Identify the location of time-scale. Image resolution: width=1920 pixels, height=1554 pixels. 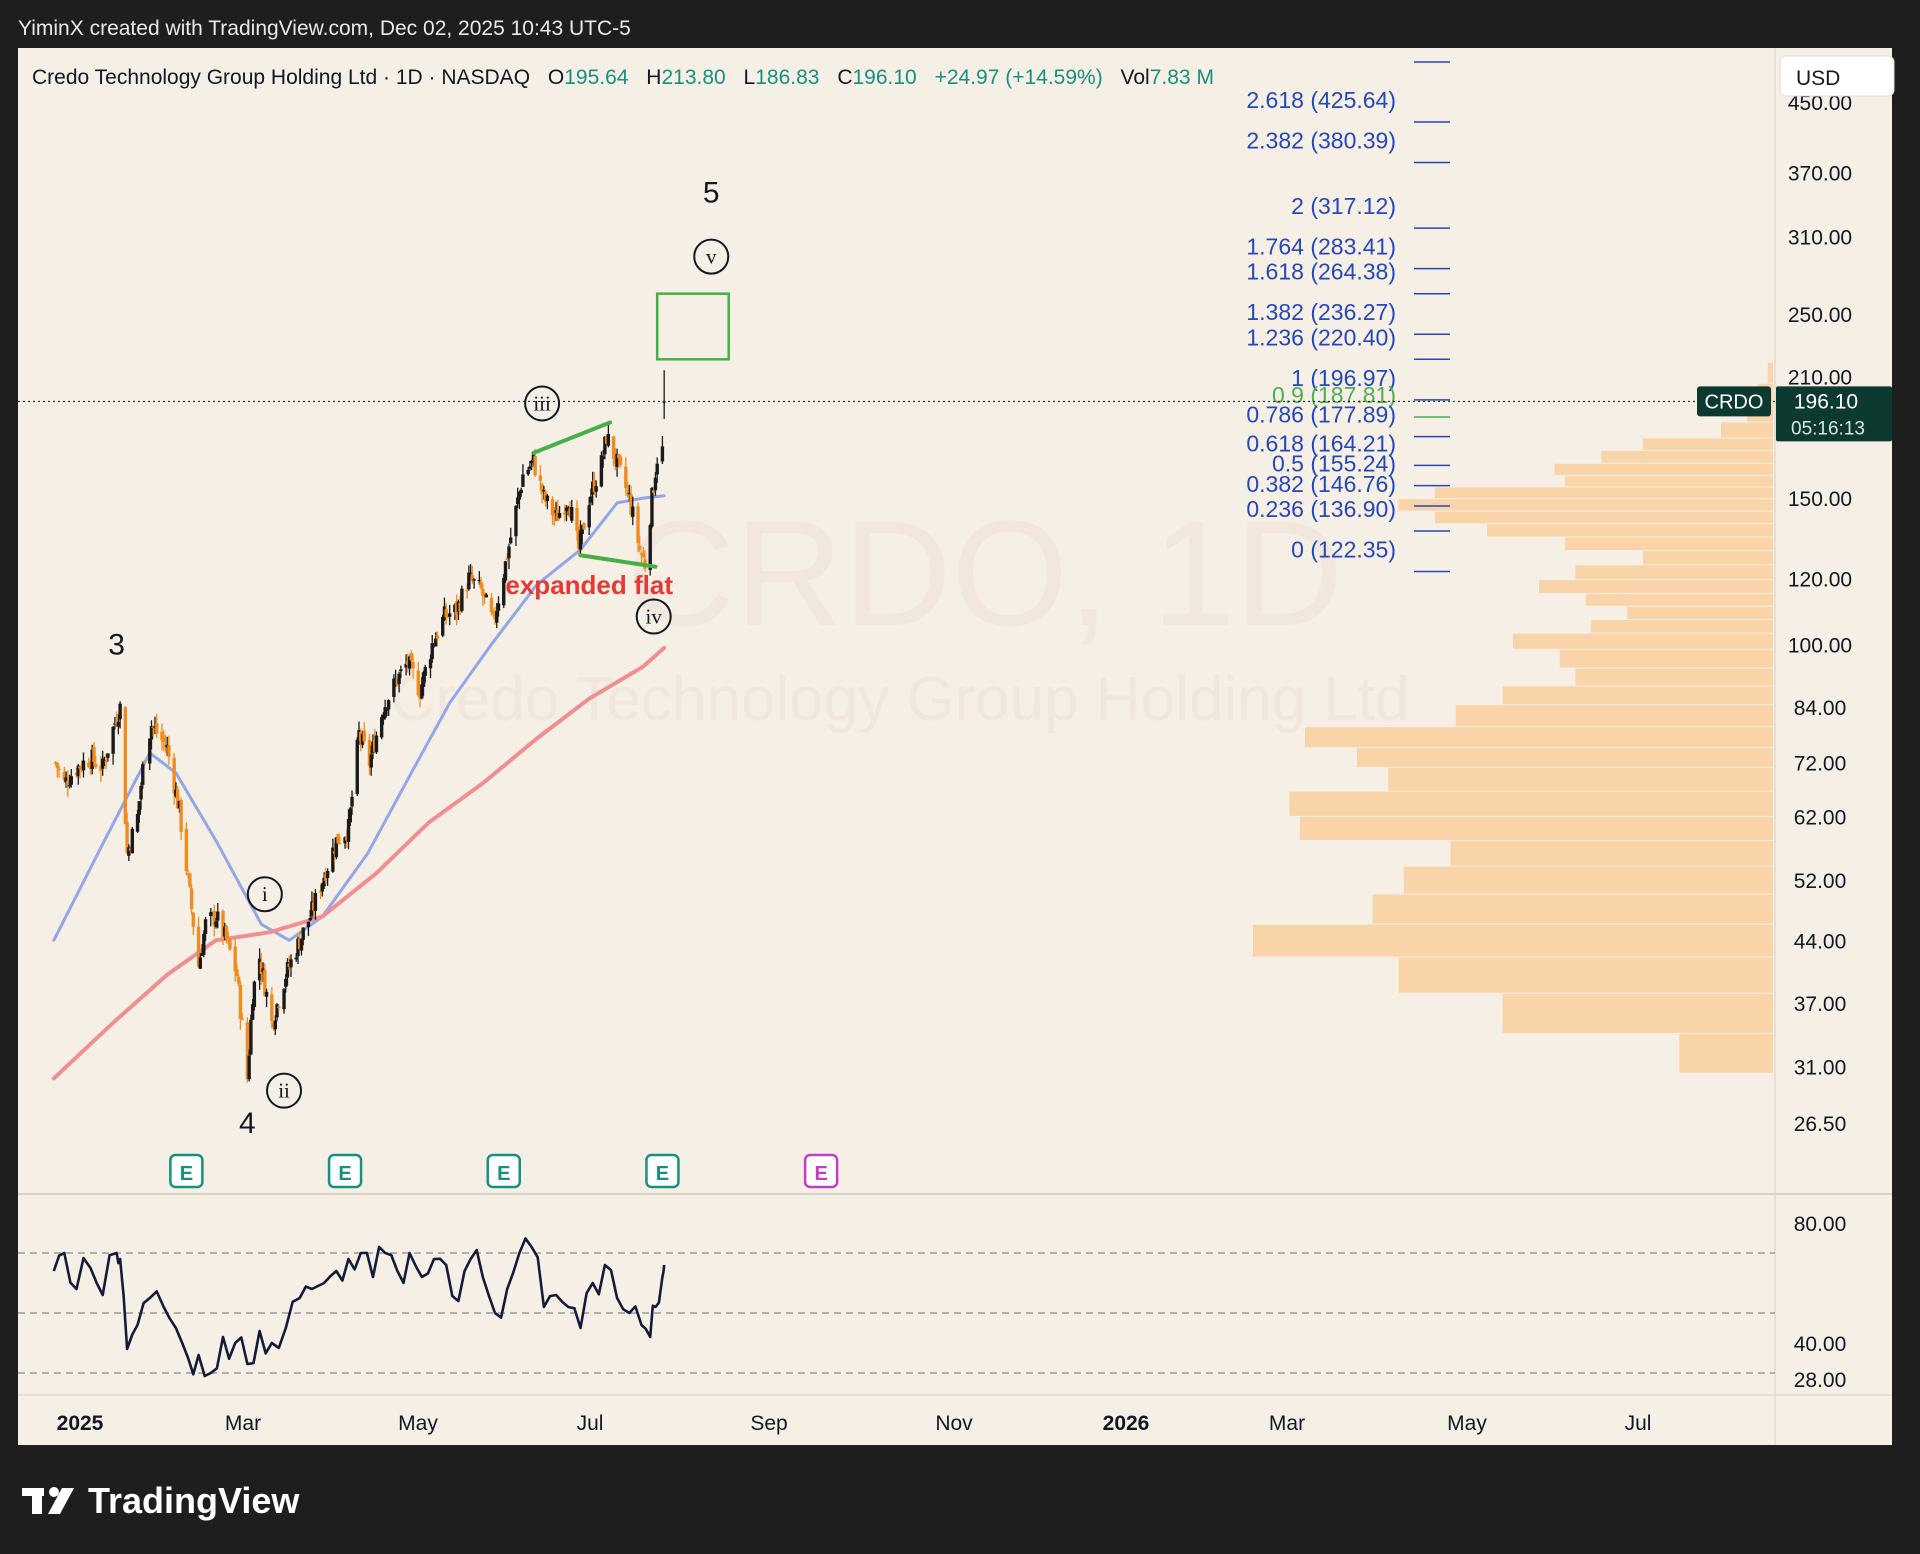
(897, 1420).